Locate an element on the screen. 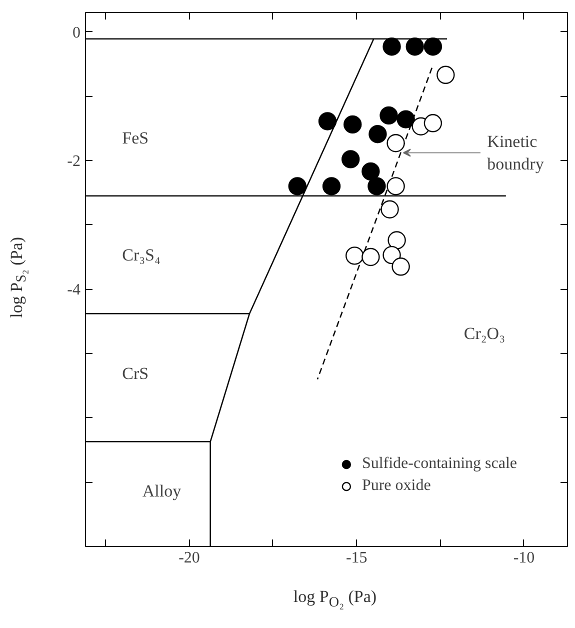 The width and height of the screenshot is (575, 628). x-axis-title: log P$_{O₂}$ (Pa) is located at coordinates (335, 599).